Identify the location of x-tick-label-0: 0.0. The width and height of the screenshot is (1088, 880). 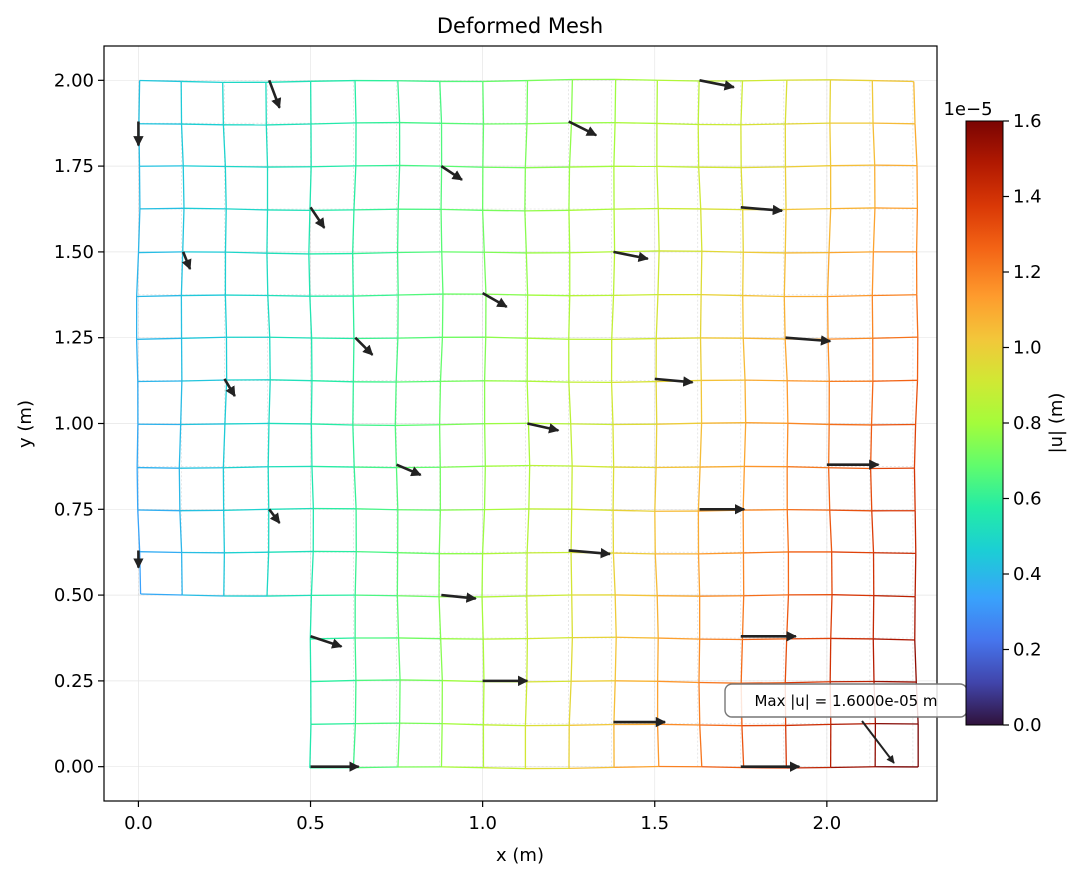
(138, 823).